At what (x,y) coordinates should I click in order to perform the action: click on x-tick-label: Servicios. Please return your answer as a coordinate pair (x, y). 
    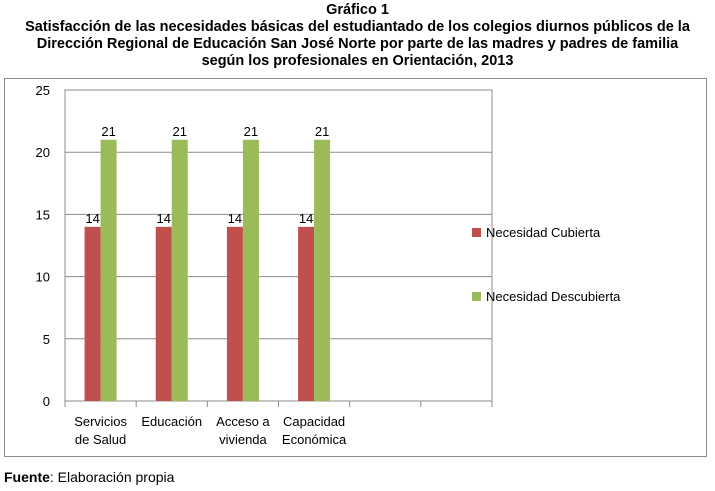
    Looking at the image, I should click on (100, 421).